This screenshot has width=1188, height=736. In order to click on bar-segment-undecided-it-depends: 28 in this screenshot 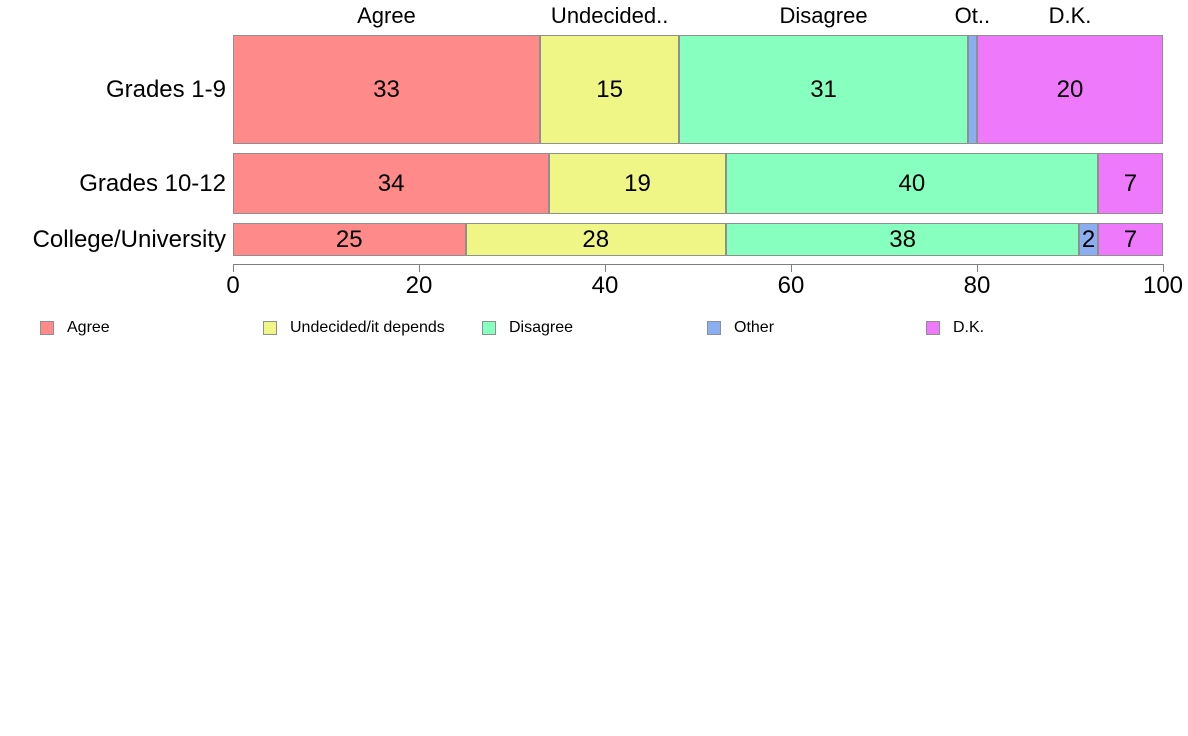, I will do `click(595, 239)`.